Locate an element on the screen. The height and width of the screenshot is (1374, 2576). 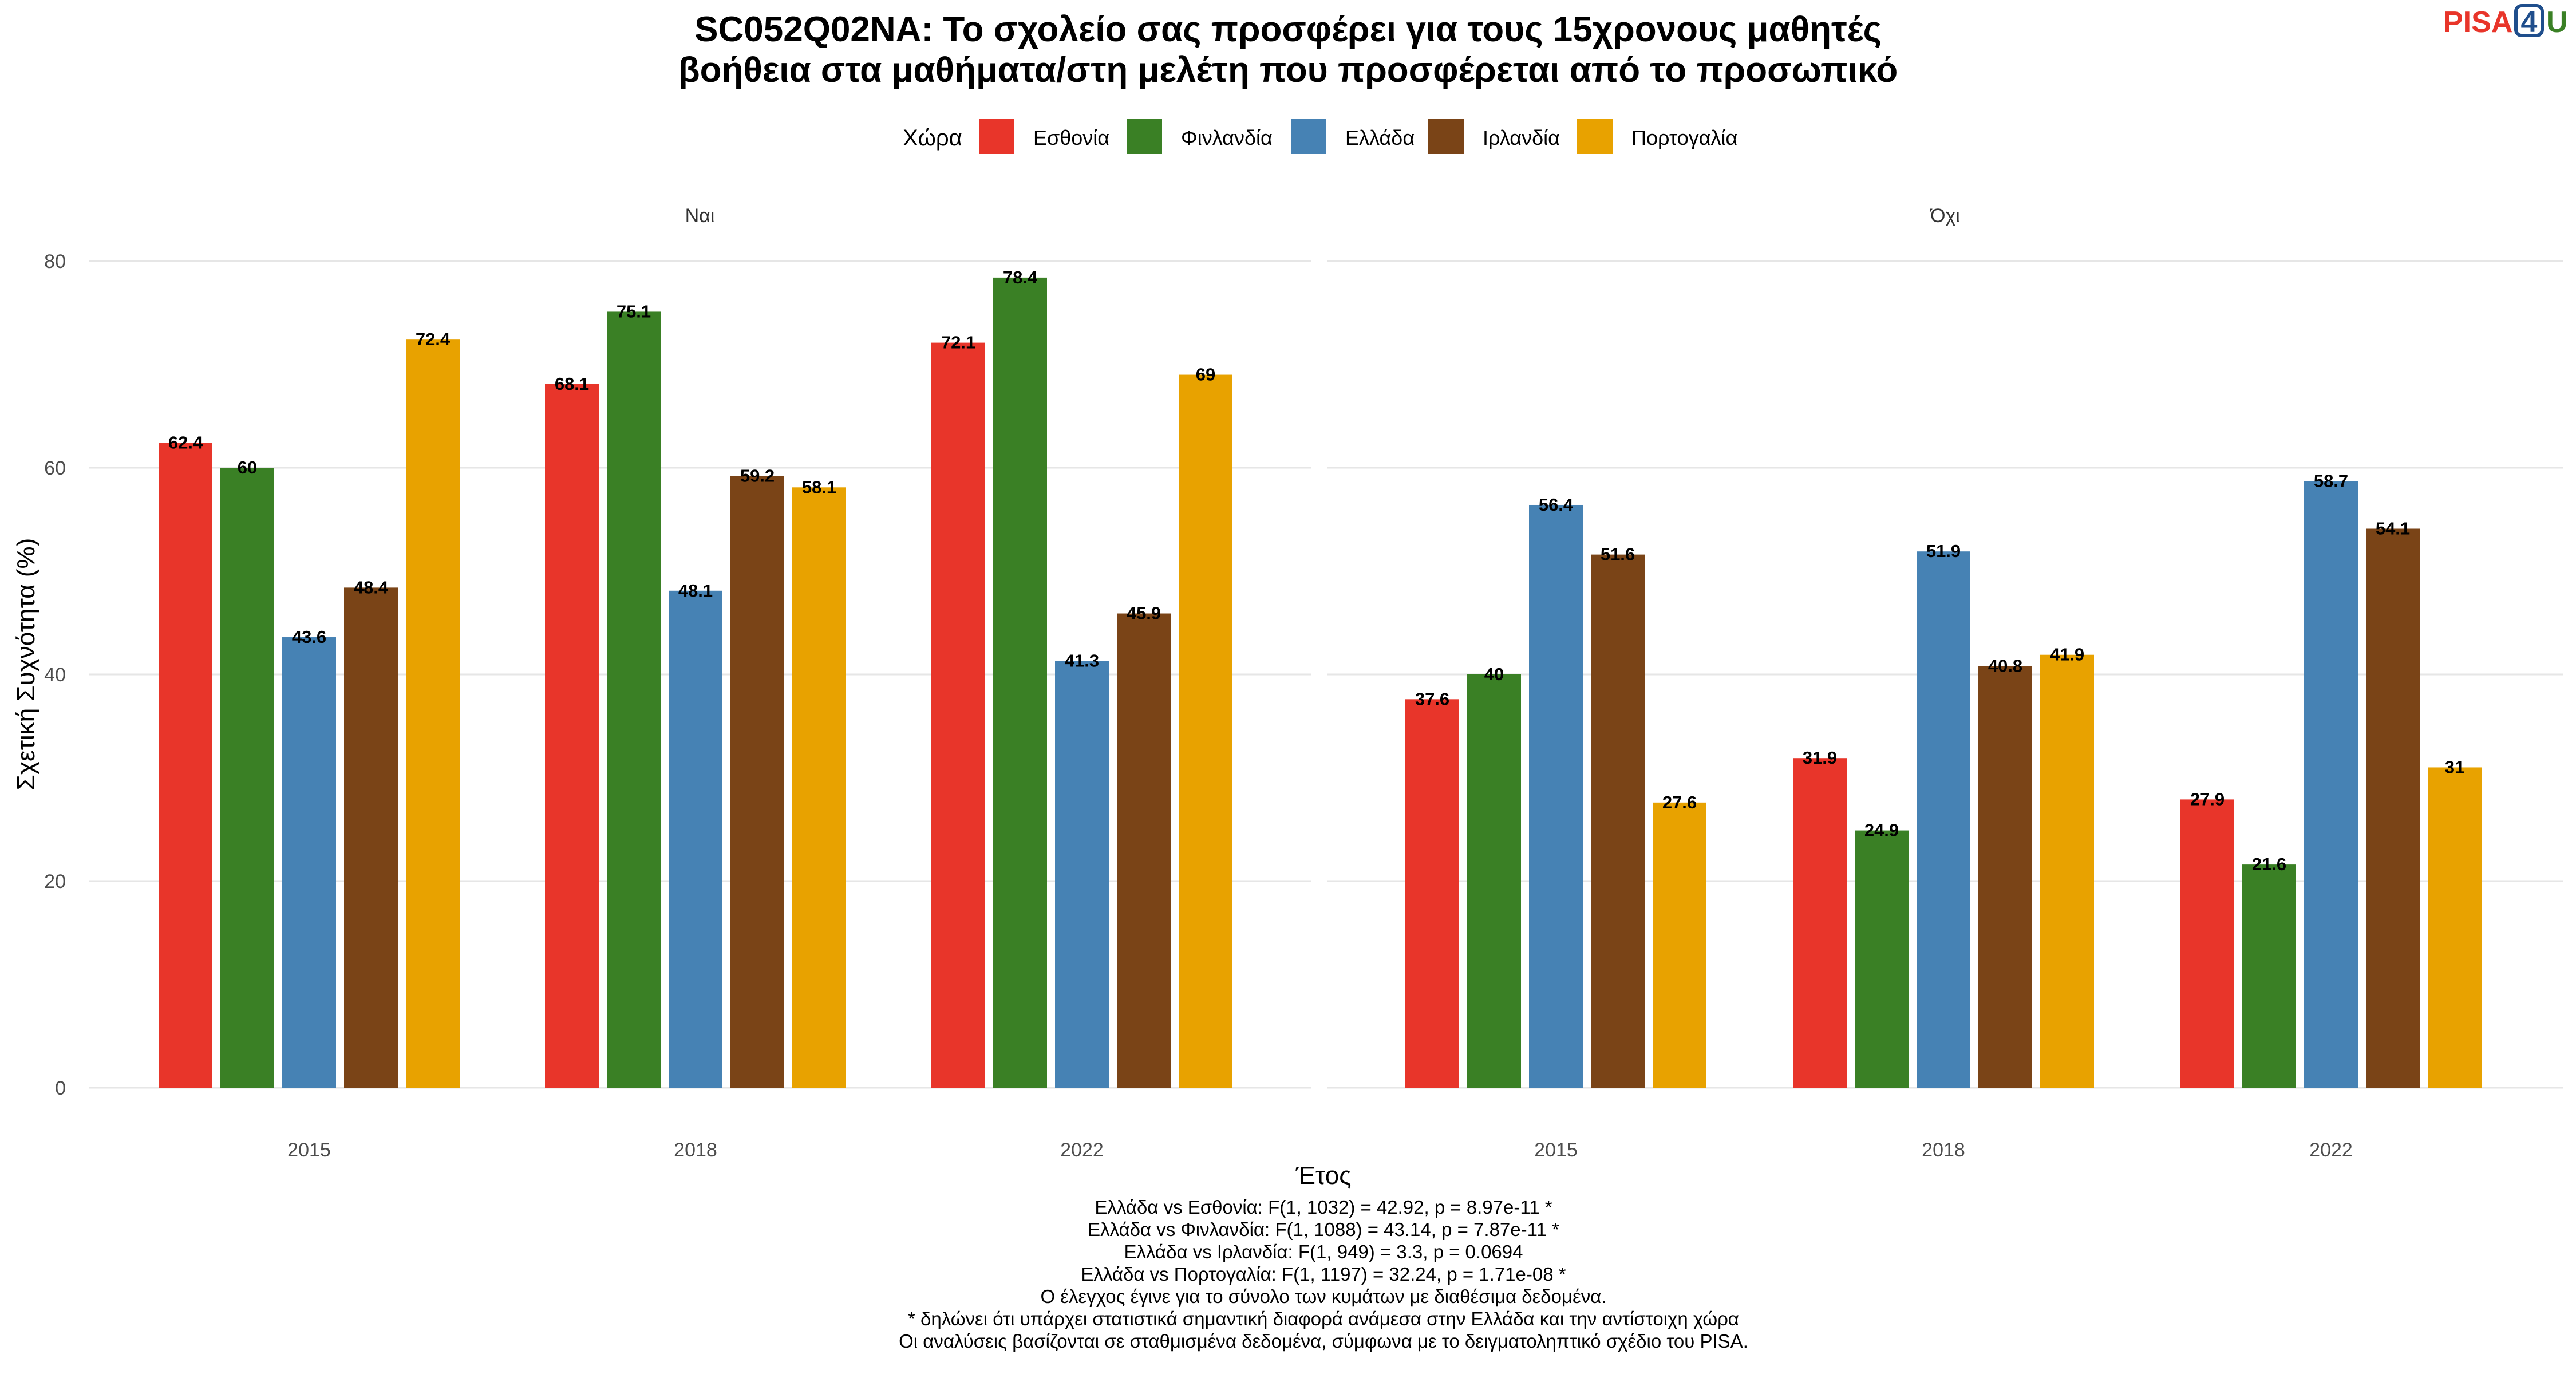
y-tick-label: 80 is located at coordinates (55, 262).